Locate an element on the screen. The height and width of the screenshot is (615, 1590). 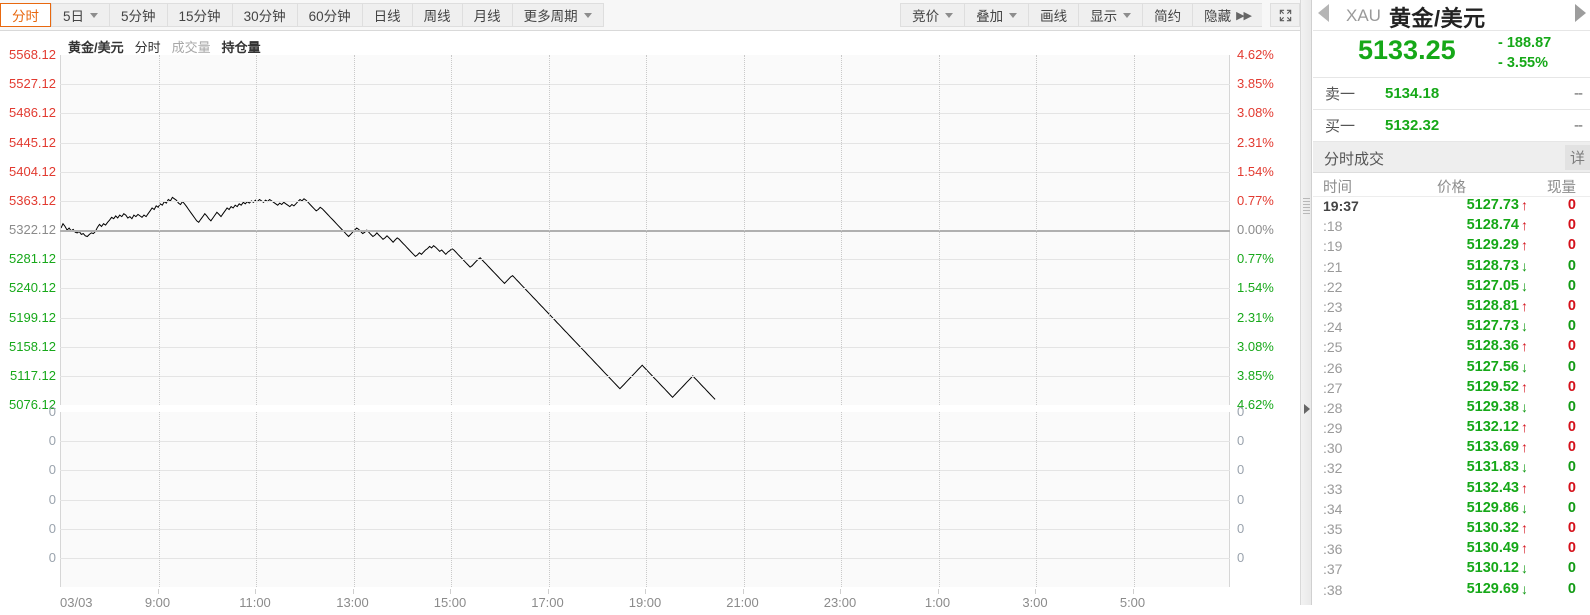
chart-tool-button-5: 隐藏 ▶▶ is located at coordinates (1227, 15).